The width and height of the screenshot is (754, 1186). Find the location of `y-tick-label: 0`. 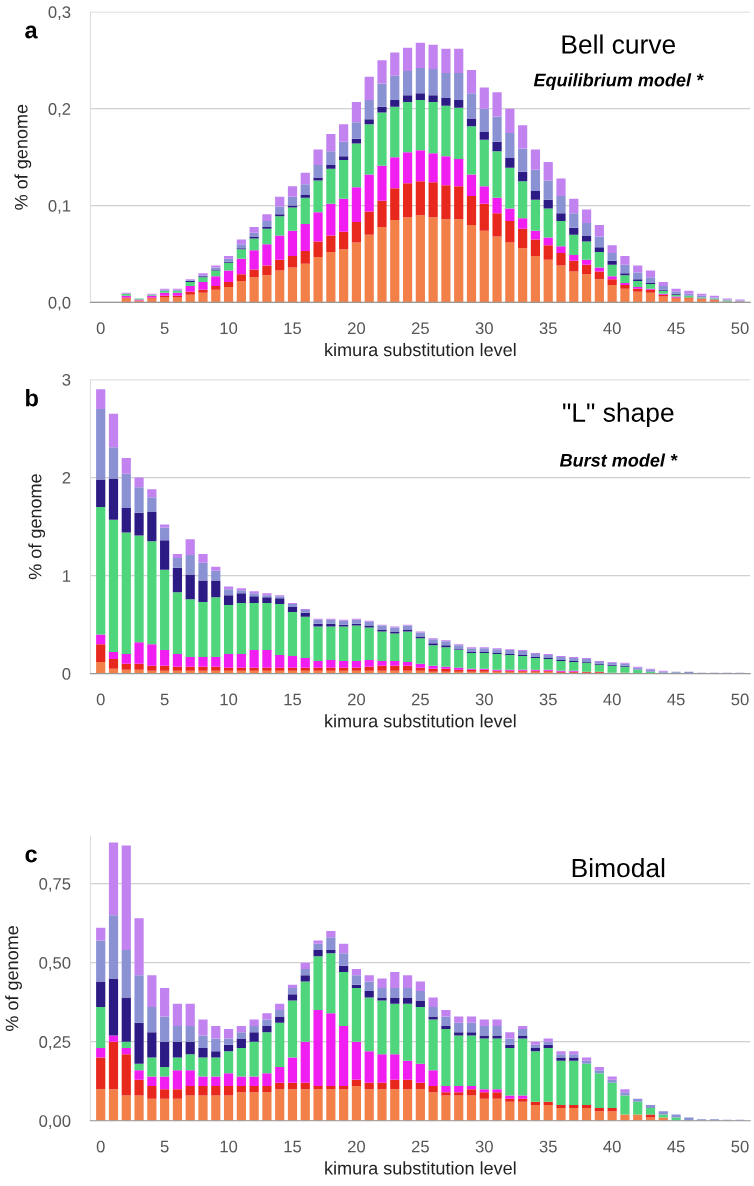

y-tick-label: 0 is located at coordinates (66, 674).